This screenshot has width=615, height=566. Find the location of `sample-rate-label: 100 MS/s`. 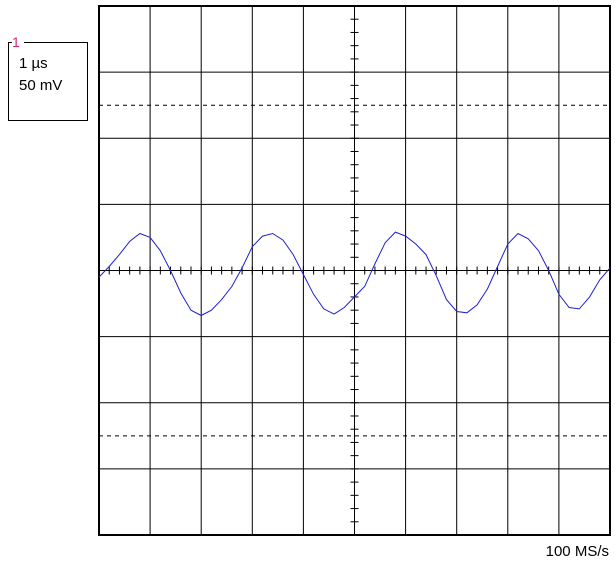

sample-rate-label: 100 MS/s is located at coordinates (577, 551).